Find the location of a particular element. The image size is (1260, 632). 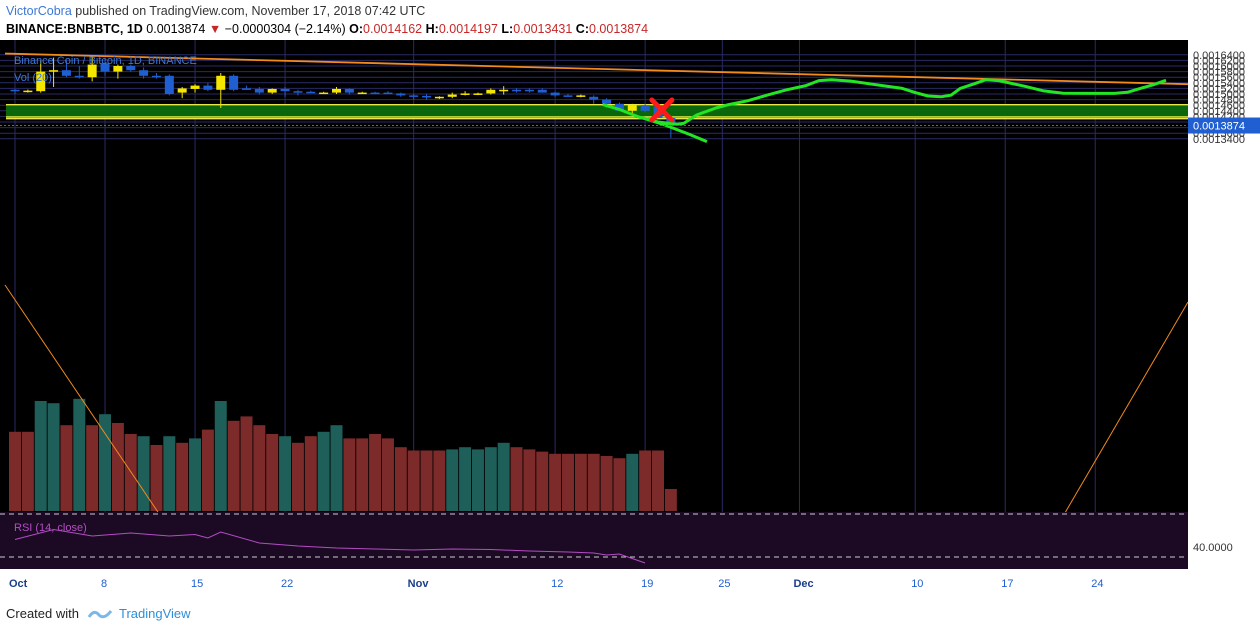

price-tick-label: 0.0014600 is located at coordinates (1219, 106).